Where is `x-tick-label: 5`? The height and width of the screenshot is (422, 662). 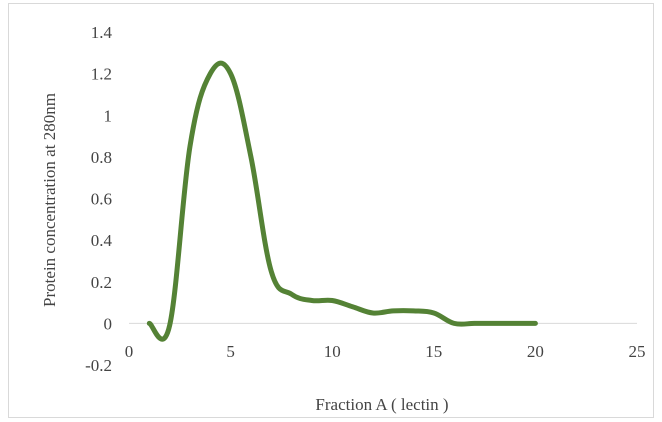 x-tick-label: 5 is located at coordinates (230, 351).